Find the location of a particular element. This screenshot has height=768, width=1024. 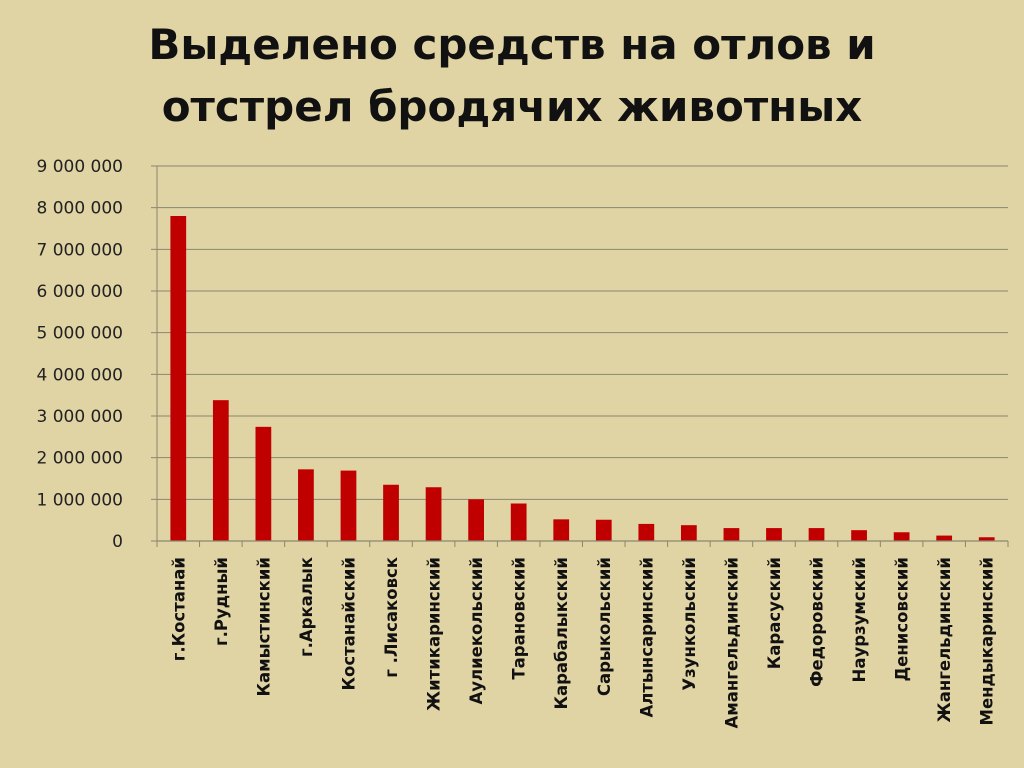

x-category-label: Наурзумский is located at coordinates (859, 619).